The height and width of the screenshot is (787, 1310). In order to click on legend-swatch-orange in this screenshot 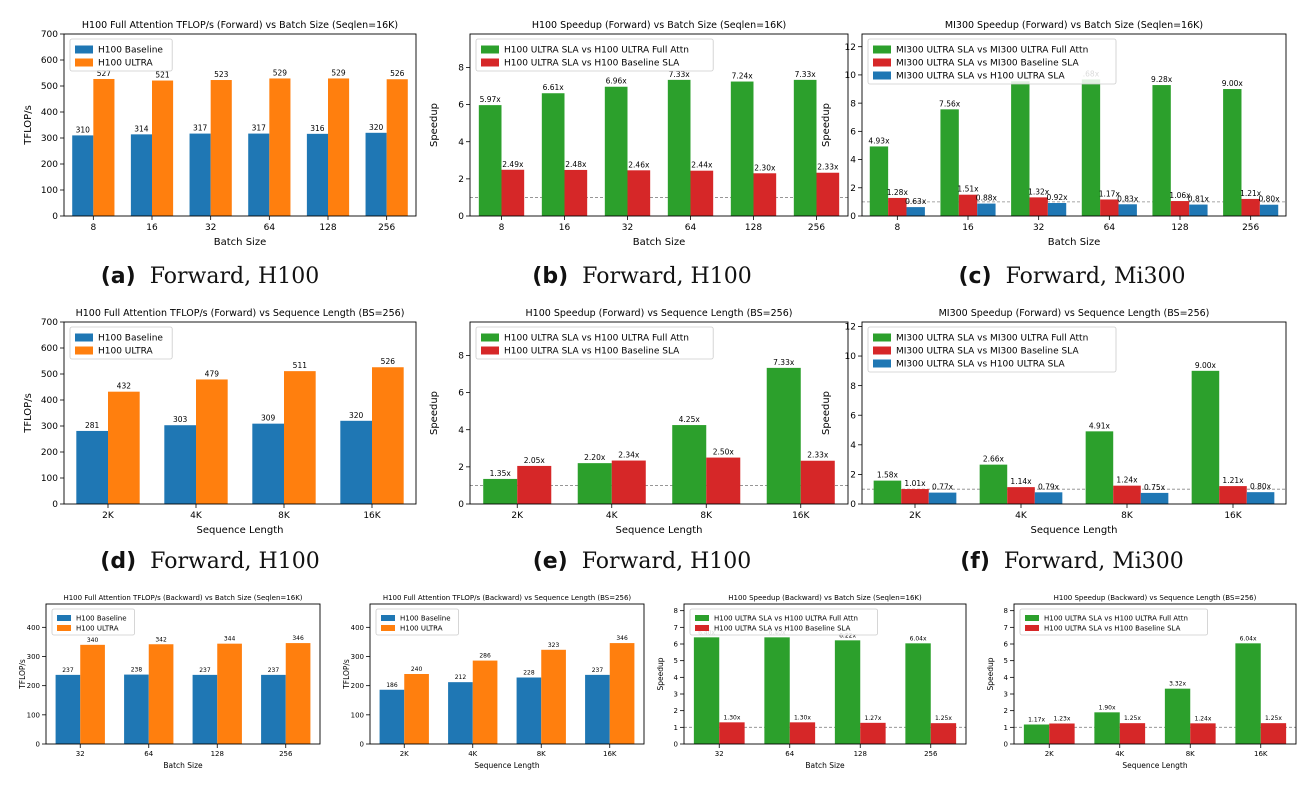, I will do `click(388, 628)`.